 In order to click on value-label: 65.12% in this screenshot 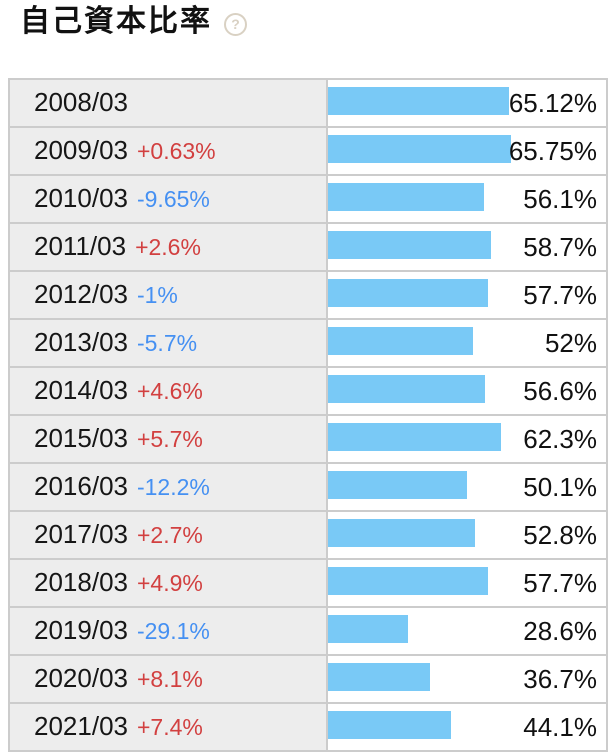, I will do `click(552, 103)`.